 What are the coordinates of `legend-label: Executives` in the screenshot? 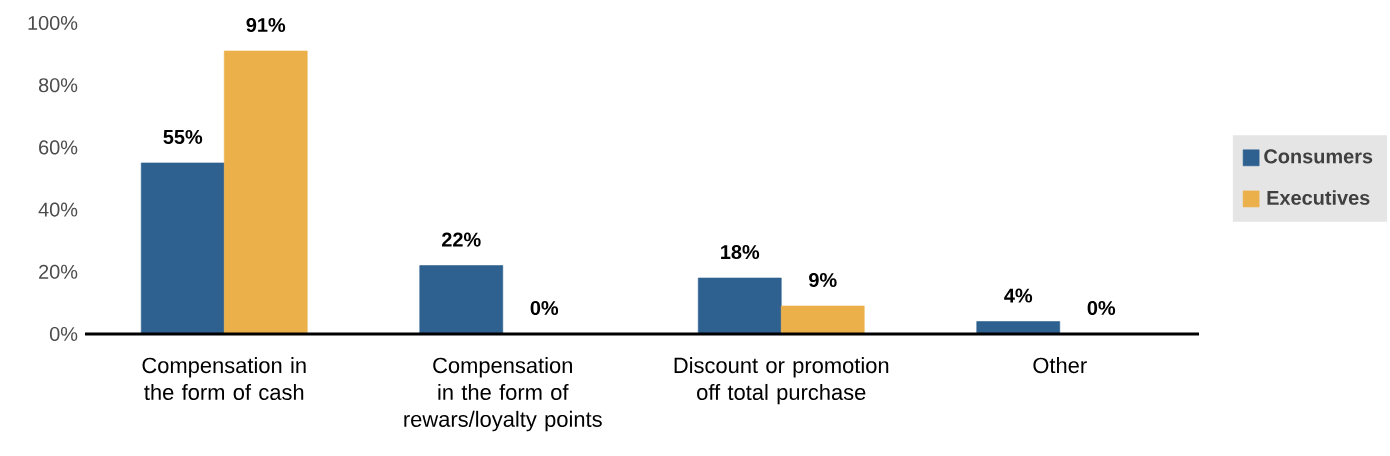 It's located at (1318, 197).